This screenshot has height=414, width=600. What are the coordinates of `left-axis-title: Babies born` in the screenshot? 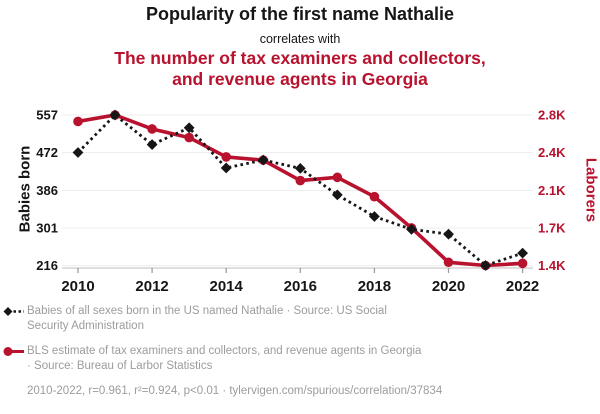 It's located at (25, 189).